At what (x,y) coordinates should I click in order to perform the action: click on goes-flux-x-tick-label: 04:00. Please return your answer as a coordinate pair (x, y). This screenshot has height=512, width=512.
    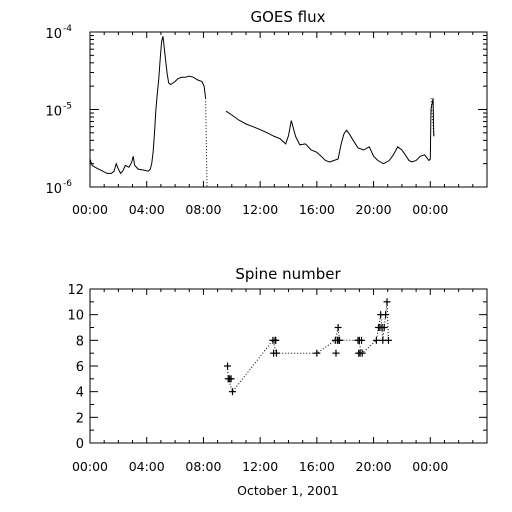
    Looking at the image, I should click on (147, 209).